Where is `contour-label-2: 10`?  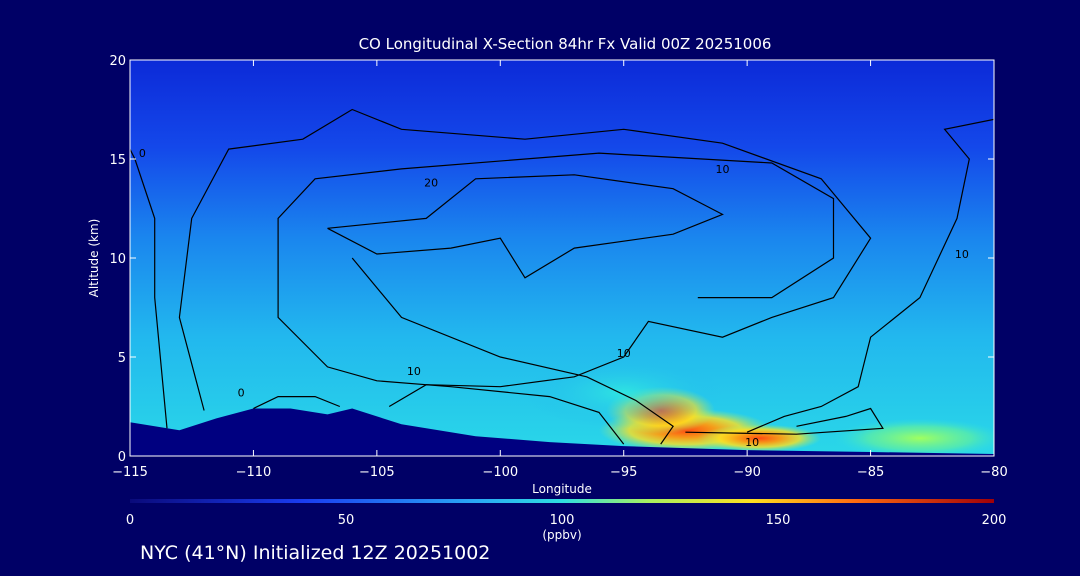
contour-label-2: 10 is located at coordinates (722, 169).